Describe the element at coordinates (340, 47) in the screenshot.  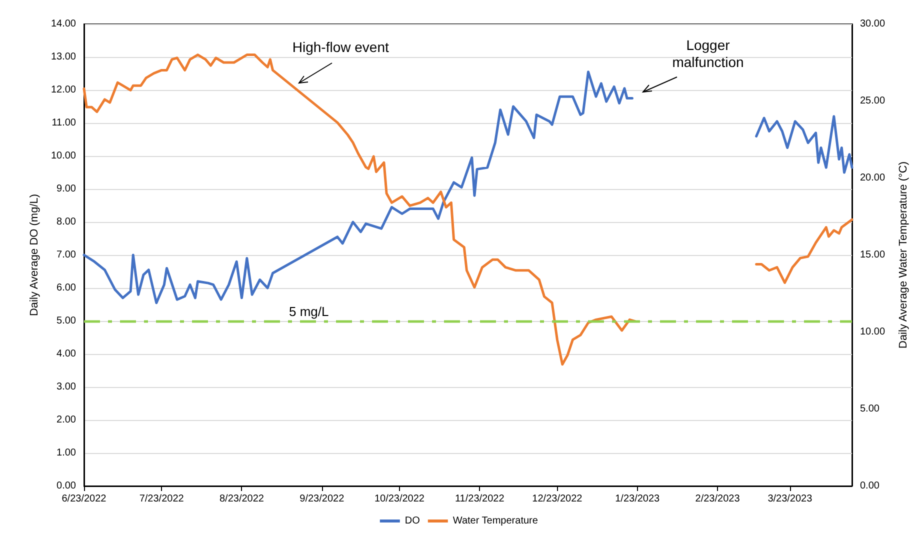
I see `annotation: High-flow event` at that location.